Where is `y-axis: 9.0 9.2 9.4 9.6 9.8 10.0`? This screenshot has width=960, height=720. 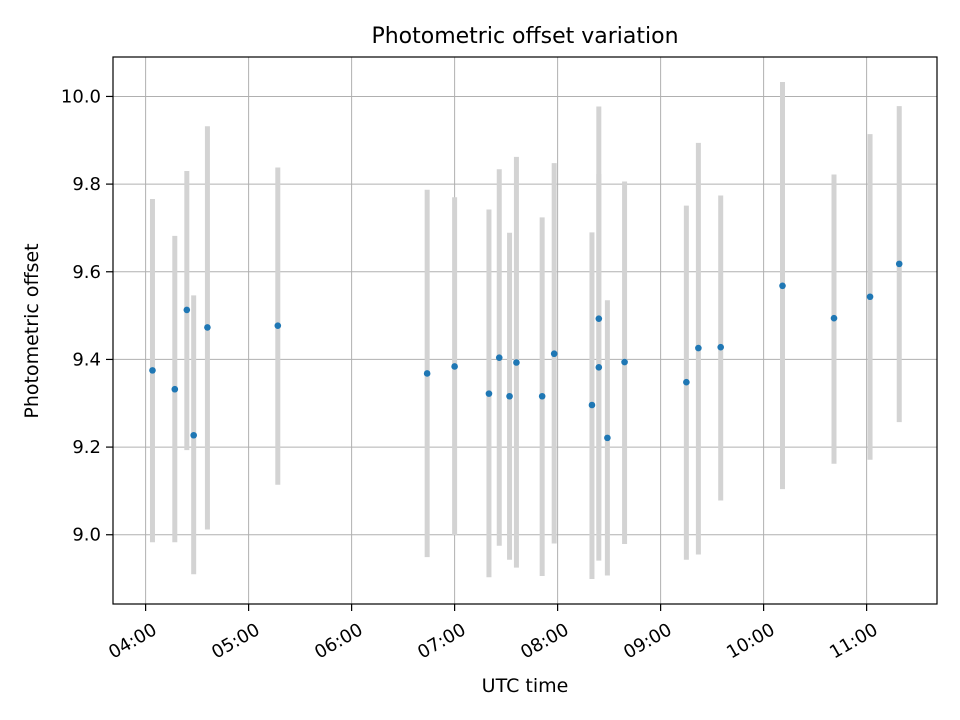 y-axis: 9.0 9.2 9.4 9.6 9.8 10.0 is located at coordinates (87, 316).